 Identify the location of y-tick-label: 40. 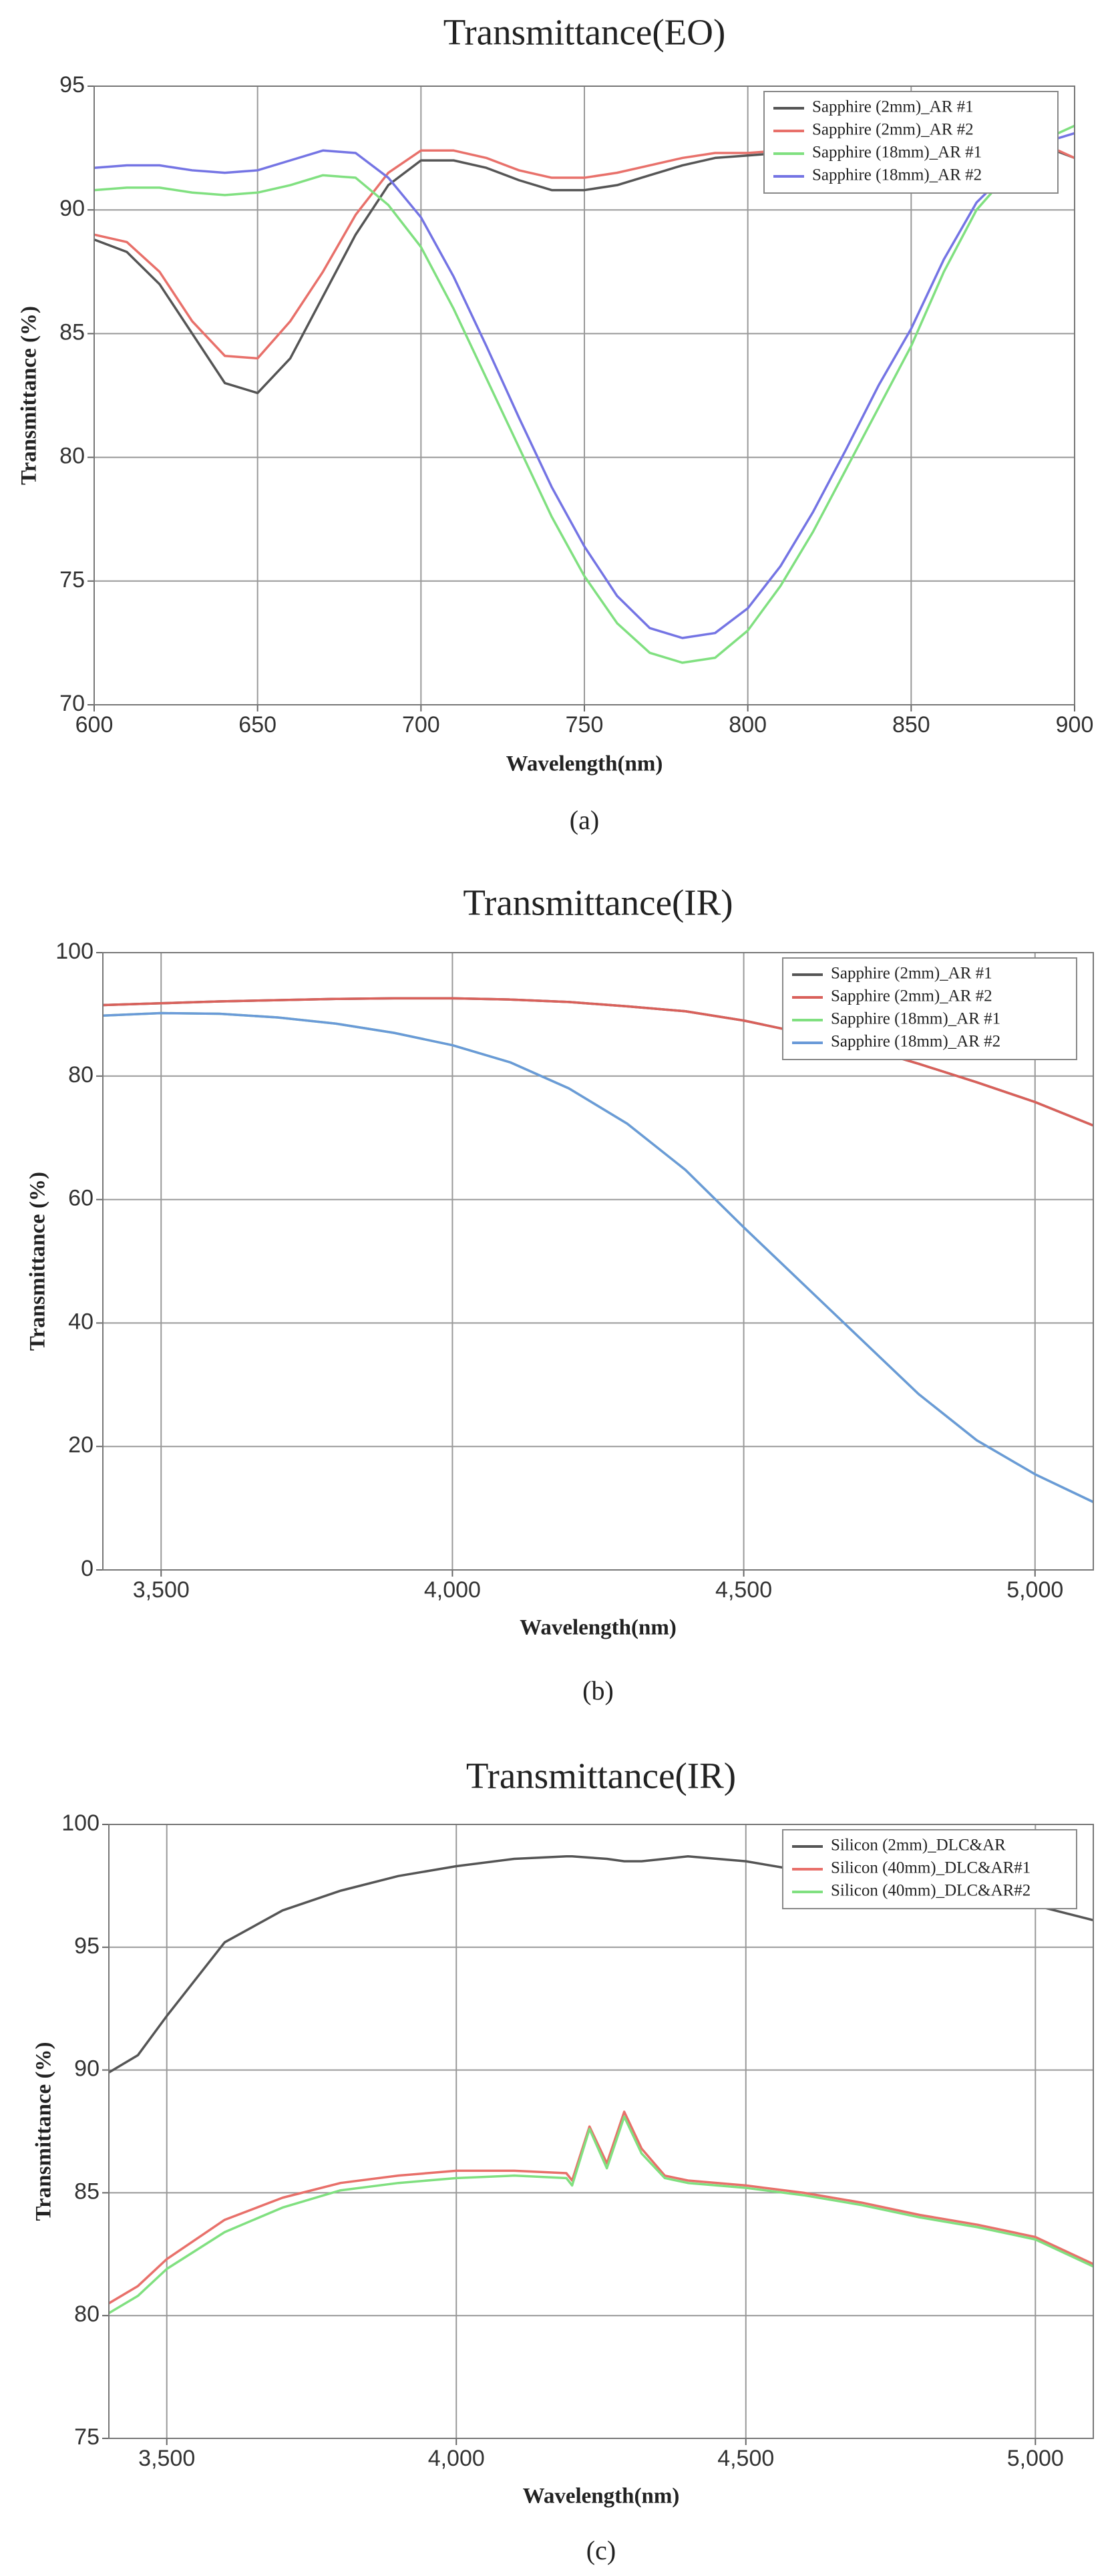
(81, 1321).